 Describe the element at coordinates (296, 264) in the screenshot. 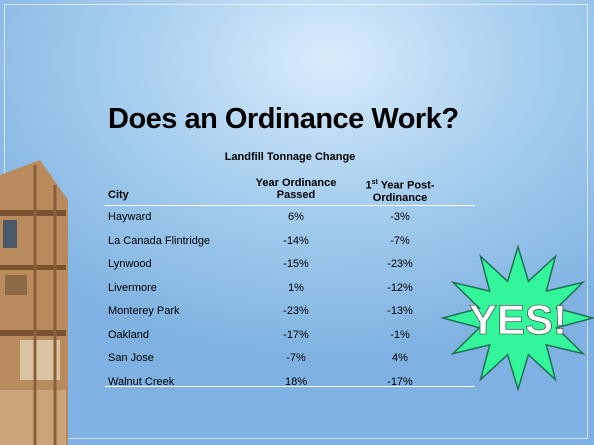

I see `table-cell: -15%` at that location.